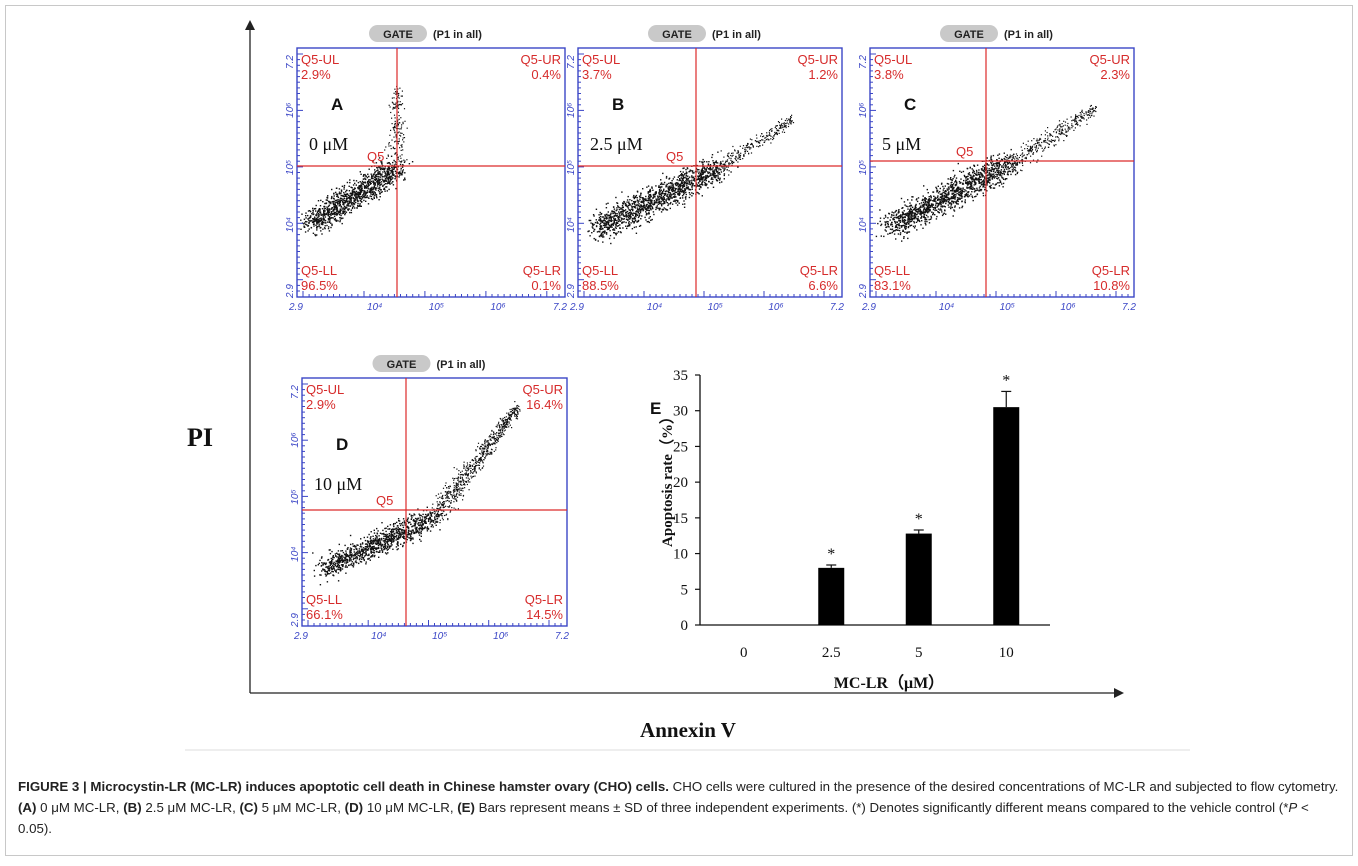 The width and height of the screenshot is (1358, 866). I want to click on quadrant-ll-value: 66.1%, so click(324, 614).